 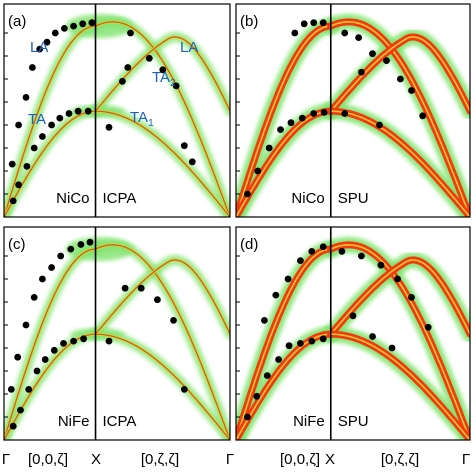 I want to click on dispersion-curve-TA2u, so click(x=162, y=74).